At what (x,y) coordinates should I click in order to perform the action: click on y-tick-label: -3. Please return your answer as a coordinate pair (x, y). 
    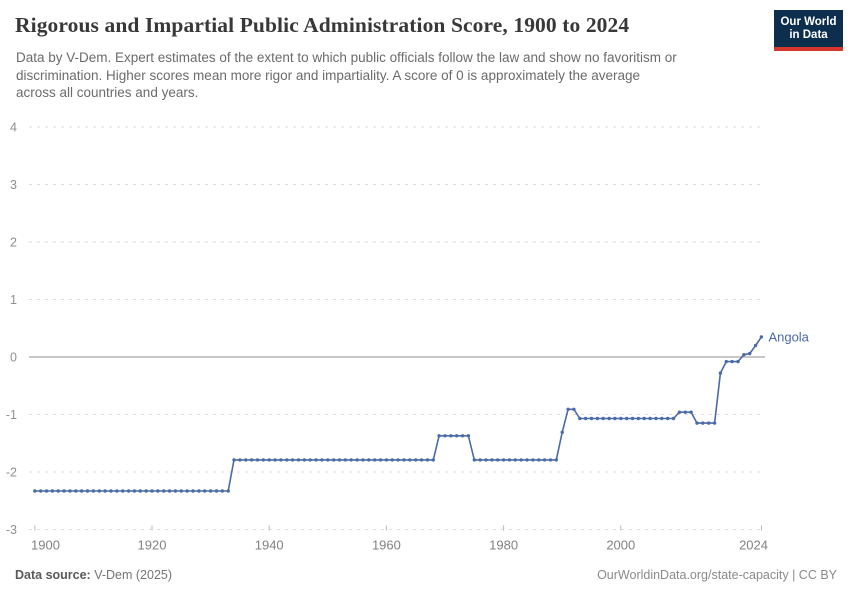
    Looking at the image, I should click on (11, 530).